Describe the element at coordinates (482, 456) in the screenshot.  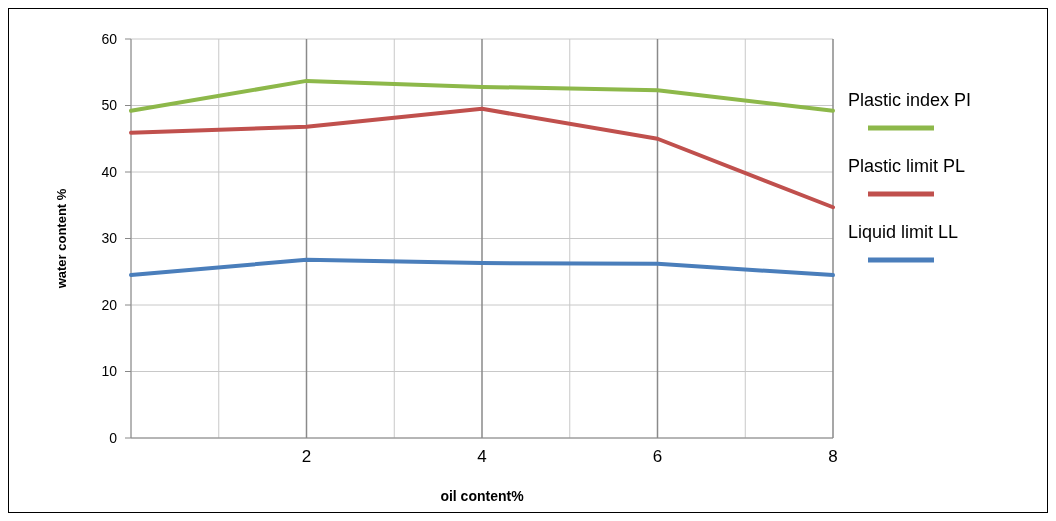
I see `x-tick-label: 4` at that location.